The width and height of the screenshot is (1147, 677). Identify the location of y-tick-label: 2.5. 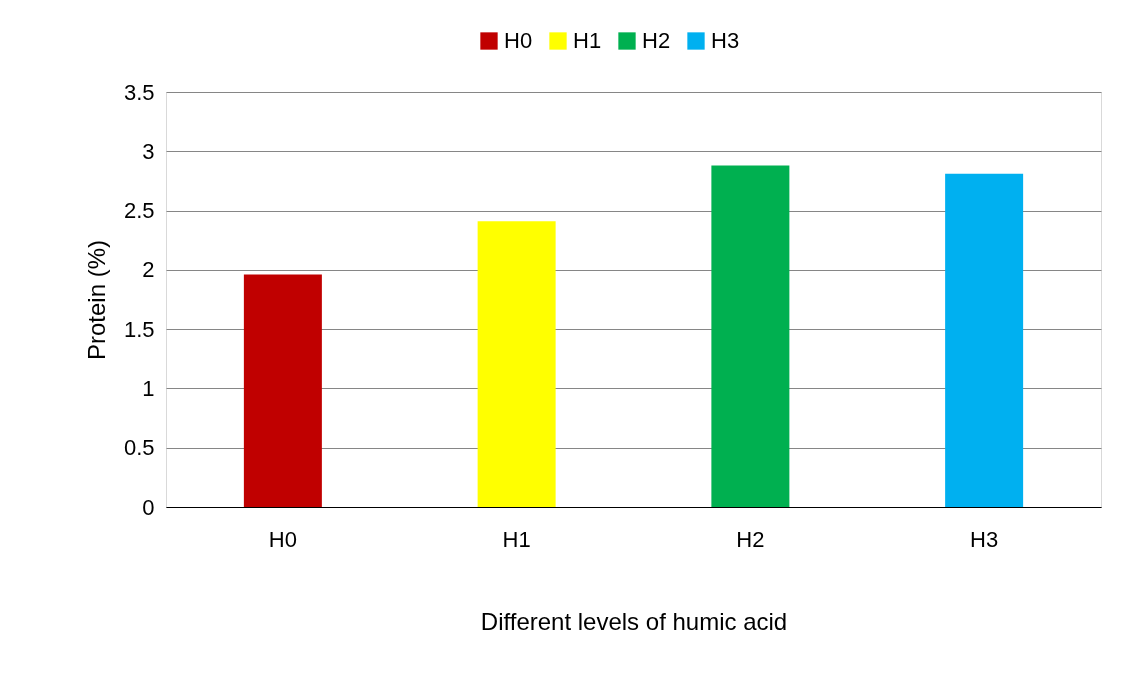
(139, 211).